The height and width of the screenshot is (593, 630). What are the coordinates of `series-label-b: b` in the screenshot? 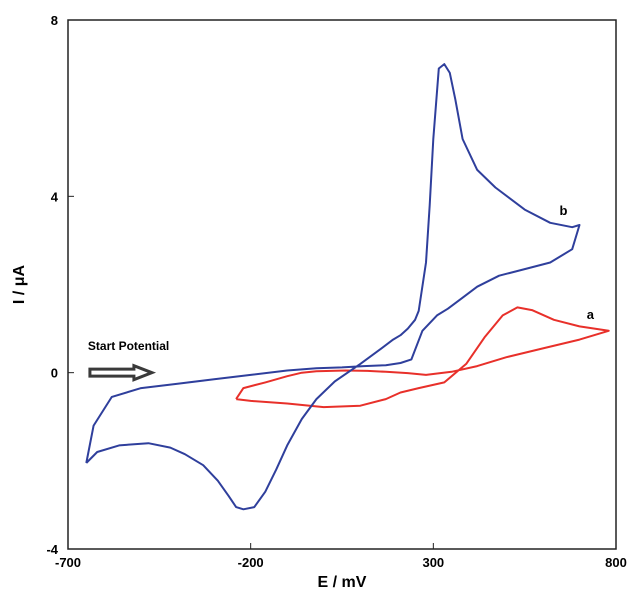 It's located at (563, 210).